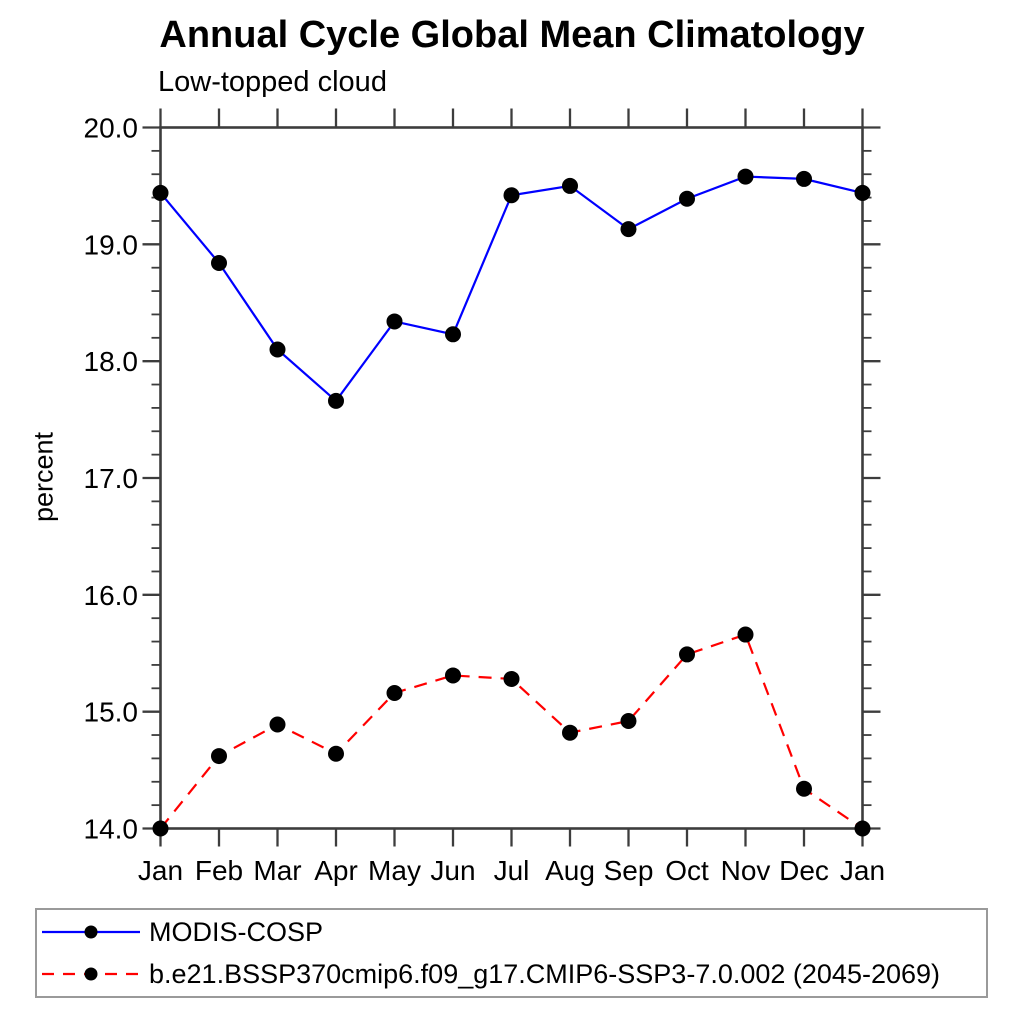 Image resolution: width=1024 pixels, height=1024 pixels. Describe the element at coordinates (111, 244) in the screenshot. I see `y-tick-label: 19.0` at that location.